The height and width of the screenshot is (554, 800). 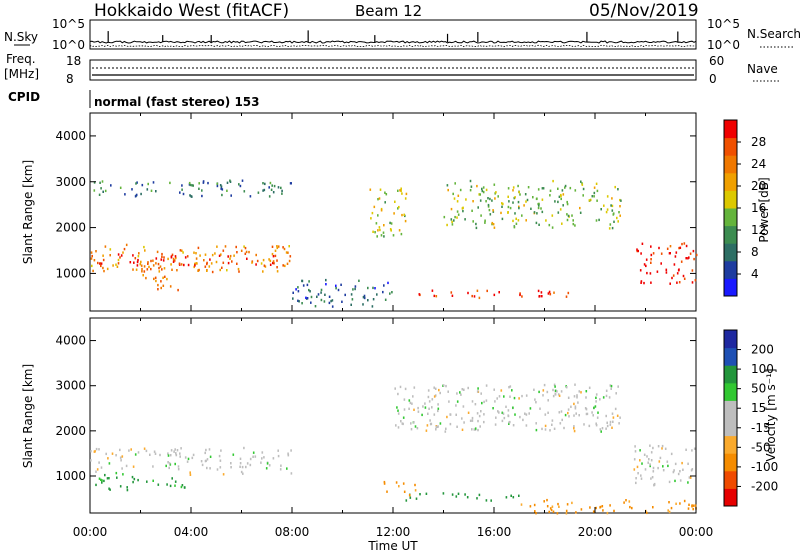 I want to click on noise-panel: N.Sky 10^5 10^0 10^5 10^0 N.Search, so click(x=402, y=34).